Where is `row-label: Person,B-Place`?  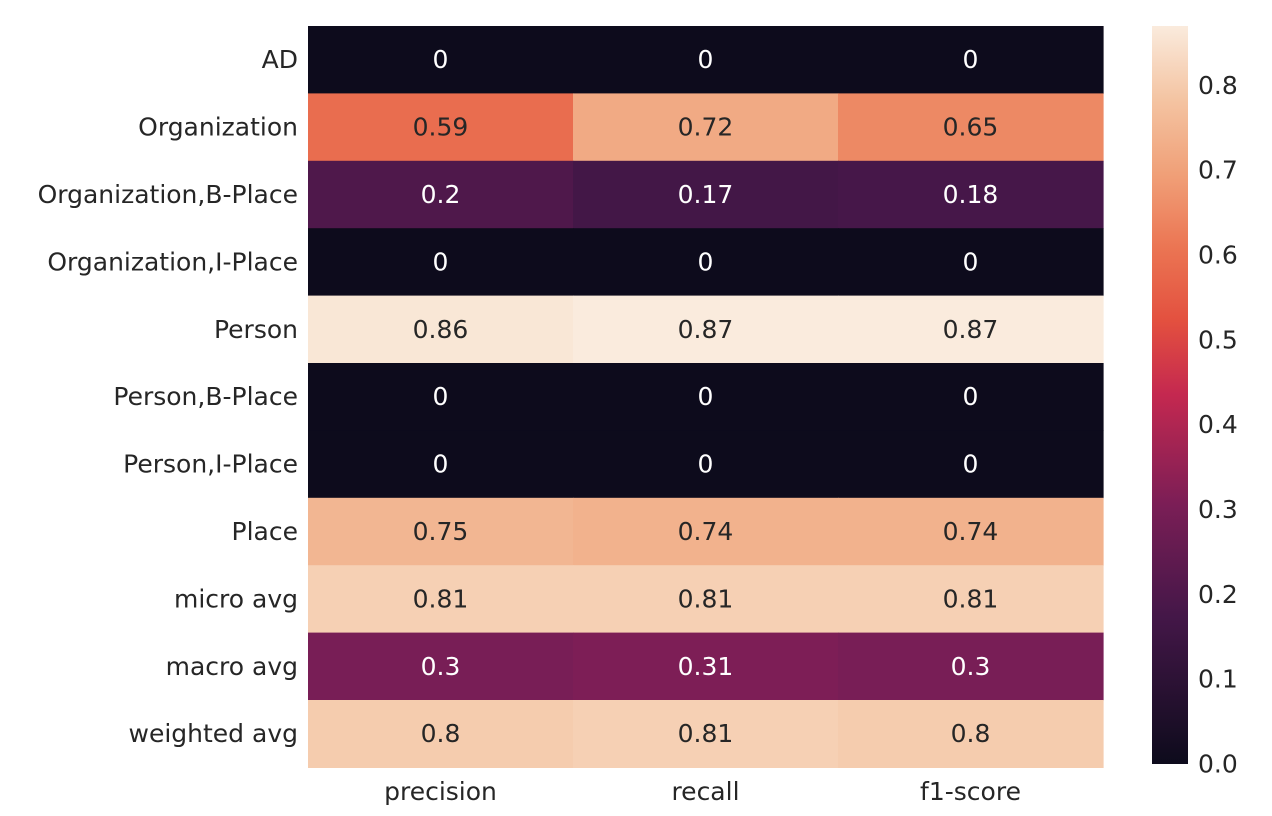
row-label: Person,B-Place is located at coordinates (205, 396).